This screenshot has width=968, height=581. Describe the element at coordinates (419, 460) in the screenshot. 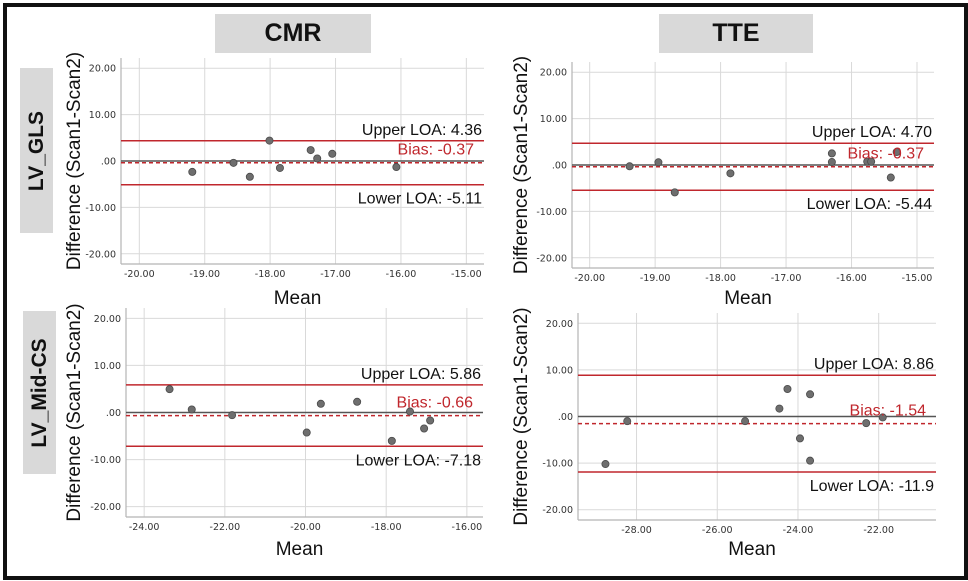

I see `lower-loa-label: Lower LOA: -7.18` at that location.